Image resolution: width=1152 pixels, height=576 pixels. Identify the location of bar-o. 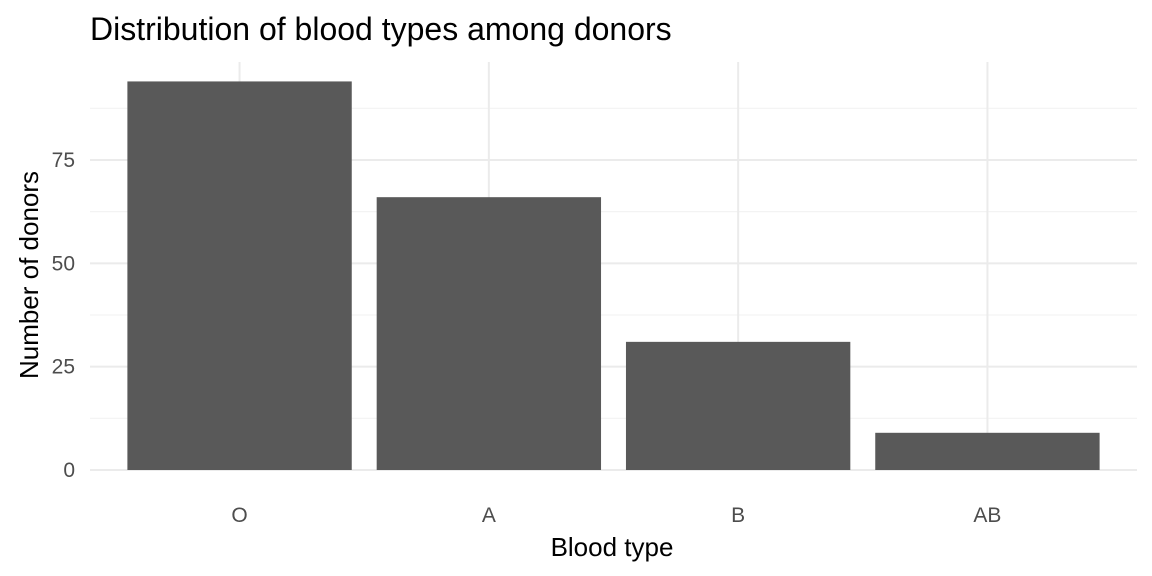
(239, 275).